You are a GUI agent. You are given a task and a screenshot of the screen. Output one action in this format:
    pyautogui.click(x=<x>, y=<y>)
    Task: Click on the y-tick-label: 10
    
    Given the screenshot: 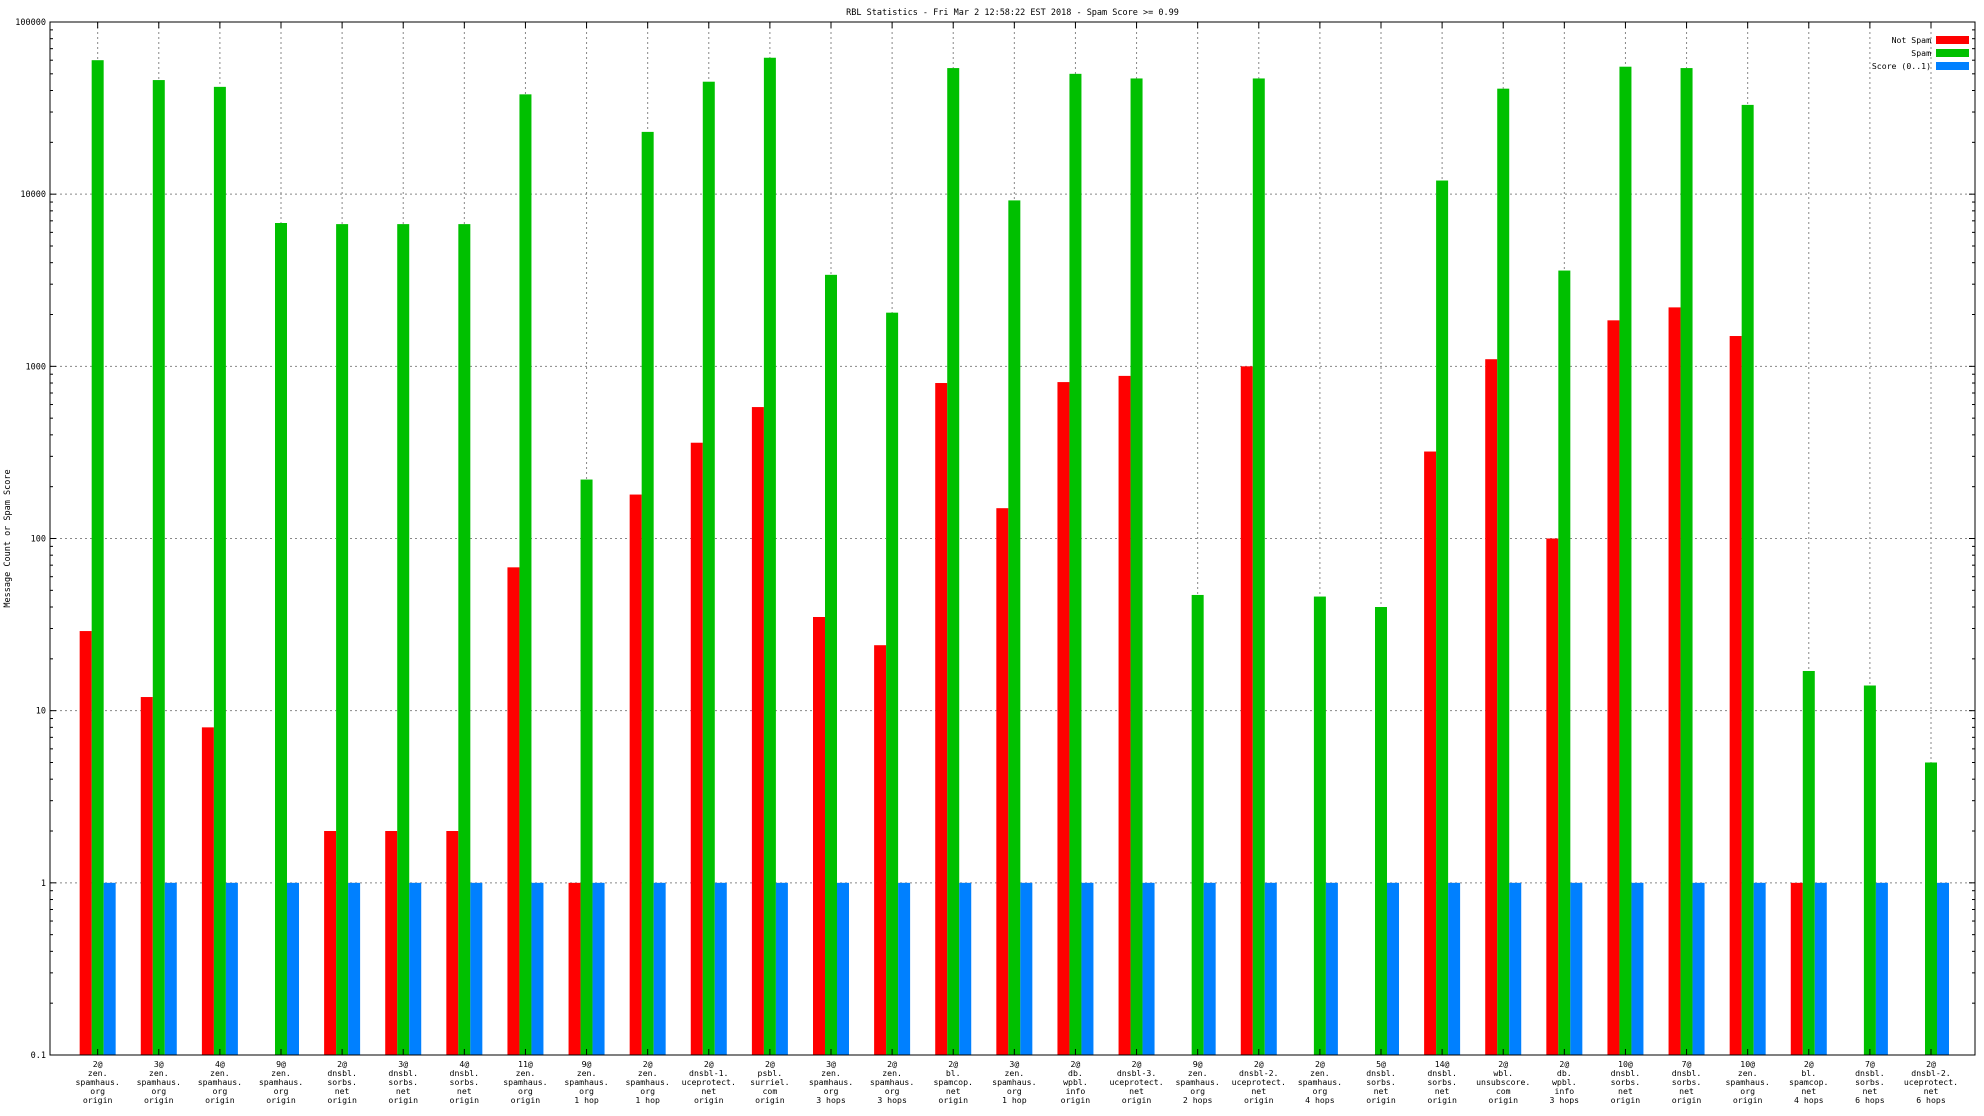 What is the action you would take?
    pyautogui.click(x=41, y=712)
    